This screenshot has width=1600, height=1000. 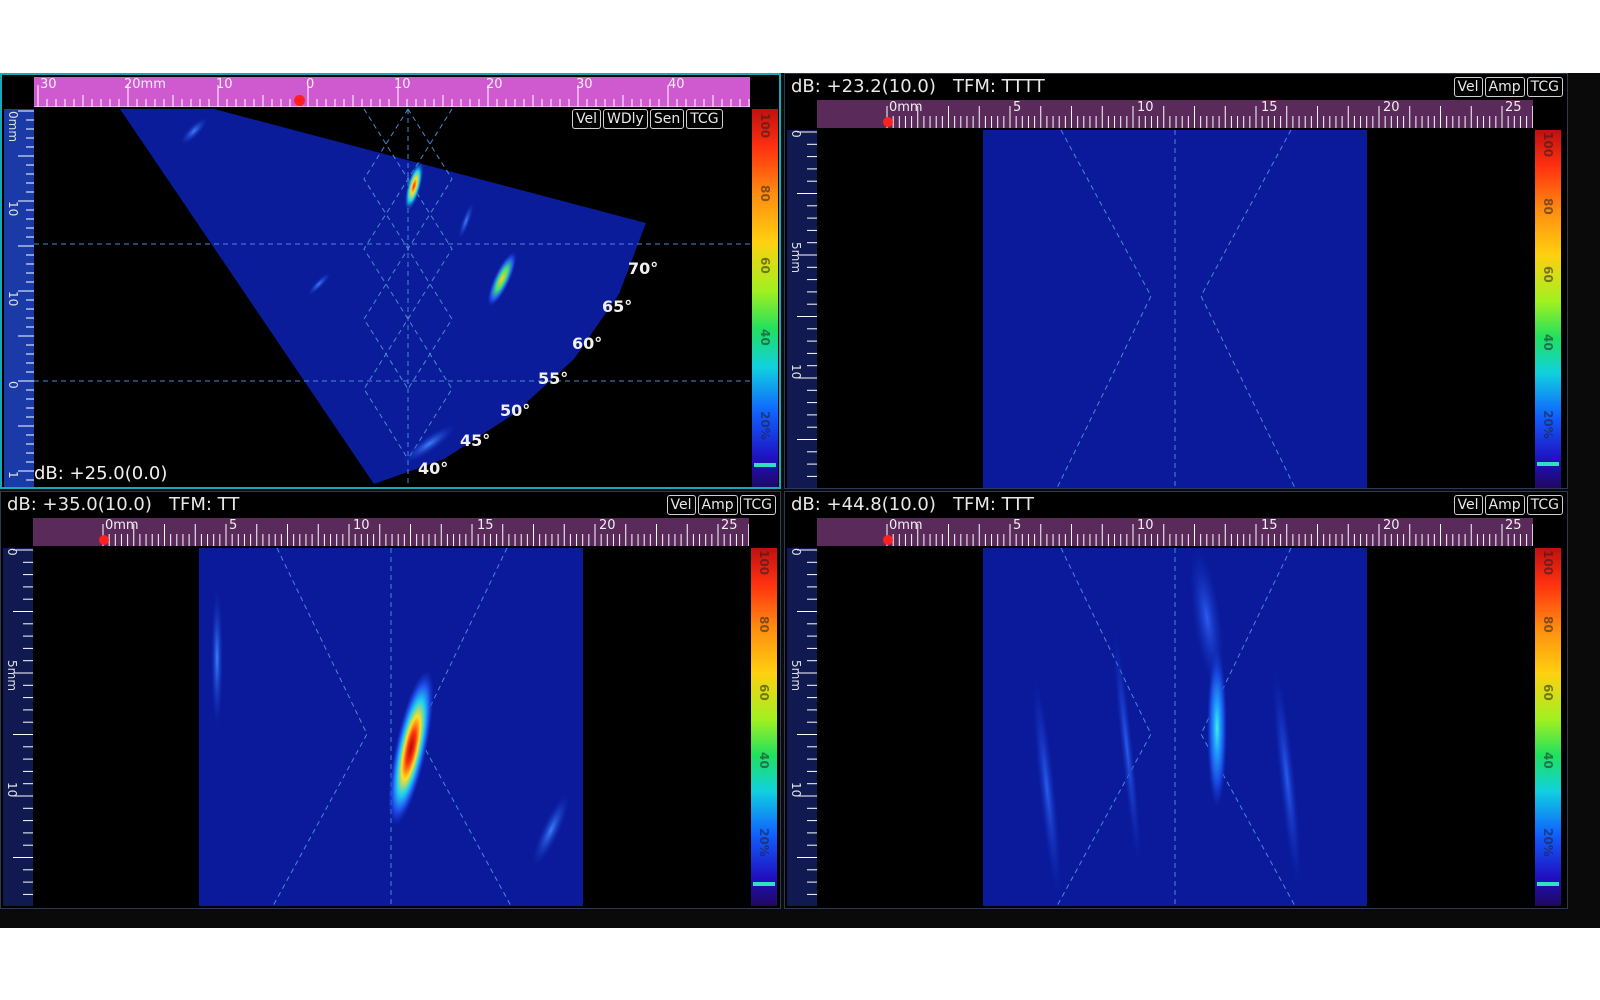 I want to click on top-ruler: 30 20mm 10 0 10 20 30 40, so click(x=392, y=92).